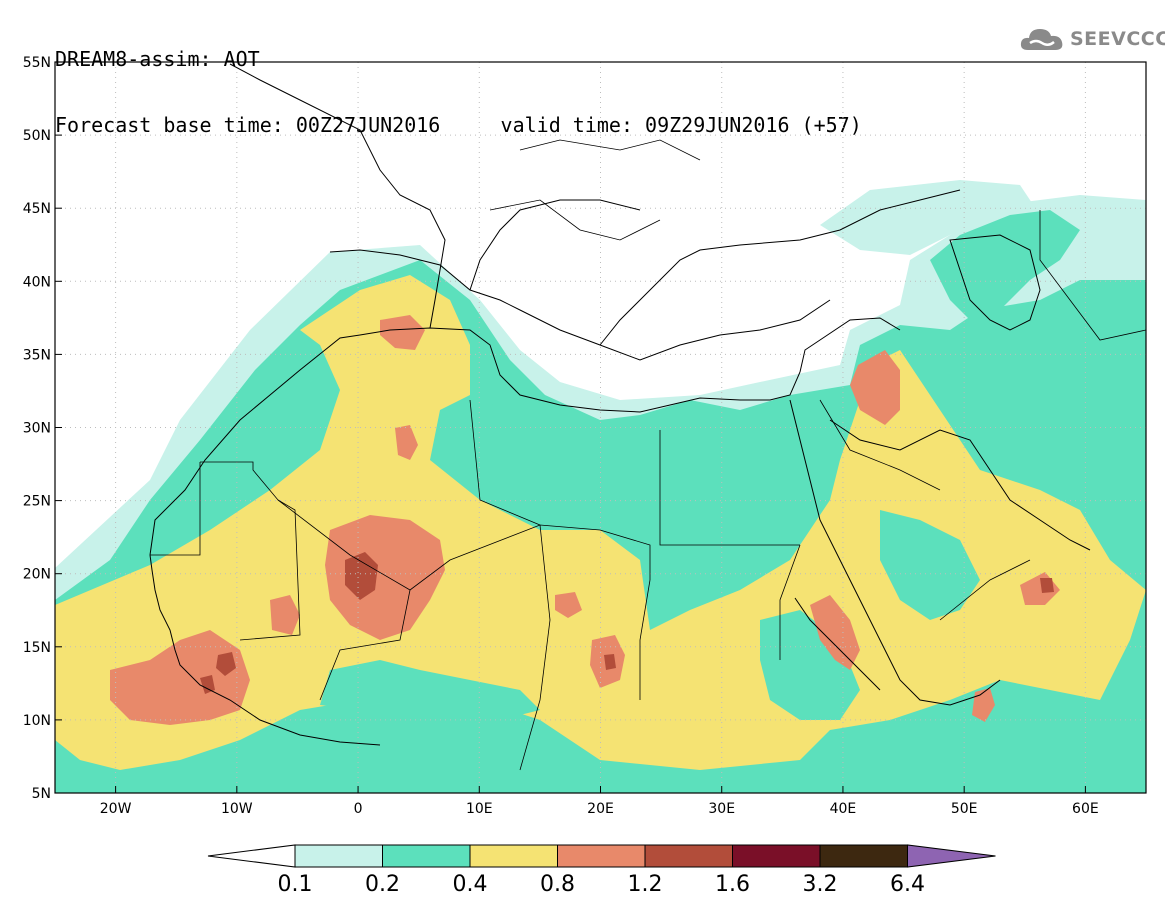 This screenshot has width=1165, height=905. Describe the element at coordinates (385, 577) in the screenshot. I see `aot-band-0.8-algeria` at that location.